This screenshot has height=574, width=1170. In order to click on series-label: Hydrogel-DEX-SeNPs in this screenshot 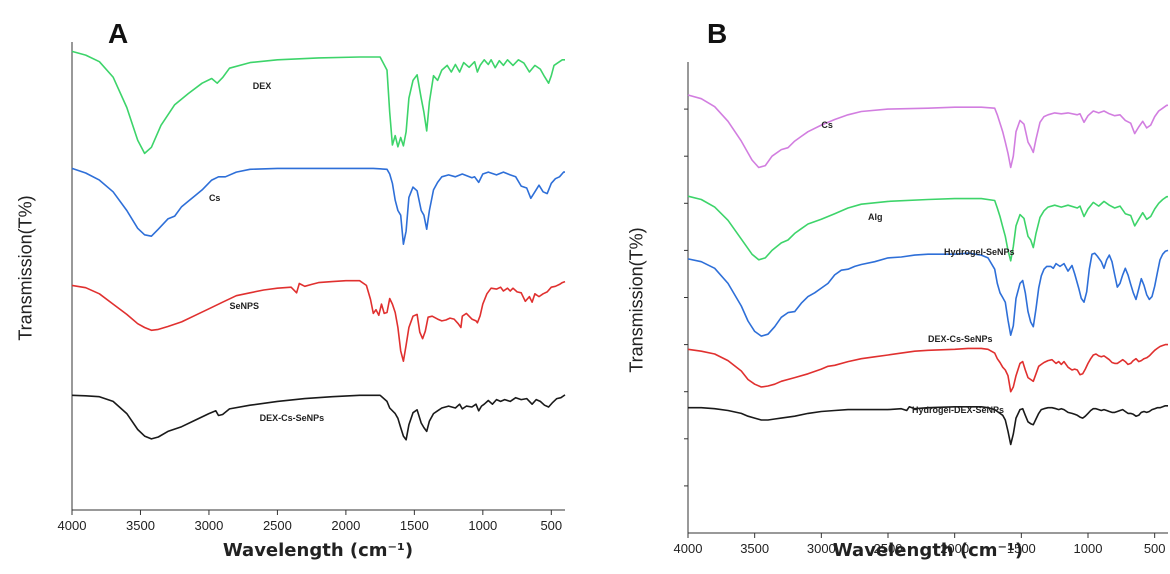, I will do `click(958, 410)`.